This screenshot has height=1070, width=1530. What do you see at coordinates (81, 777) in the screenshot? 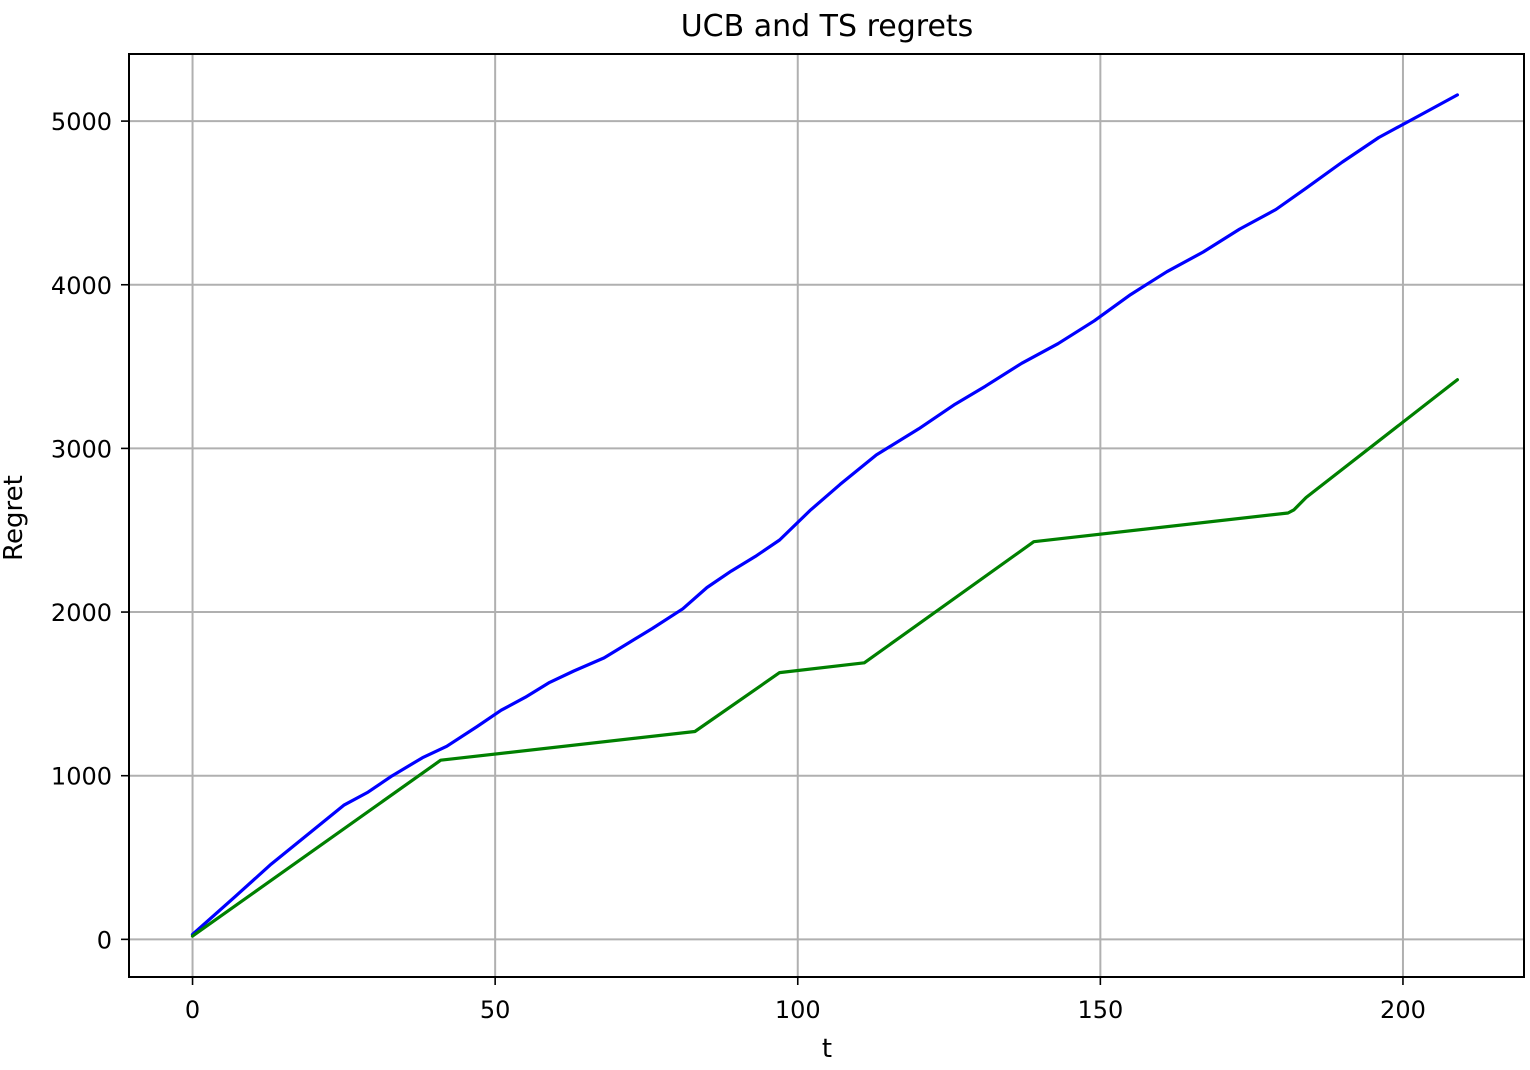
I see `y-tick-label: 1000` at bounding box center [81, 777].